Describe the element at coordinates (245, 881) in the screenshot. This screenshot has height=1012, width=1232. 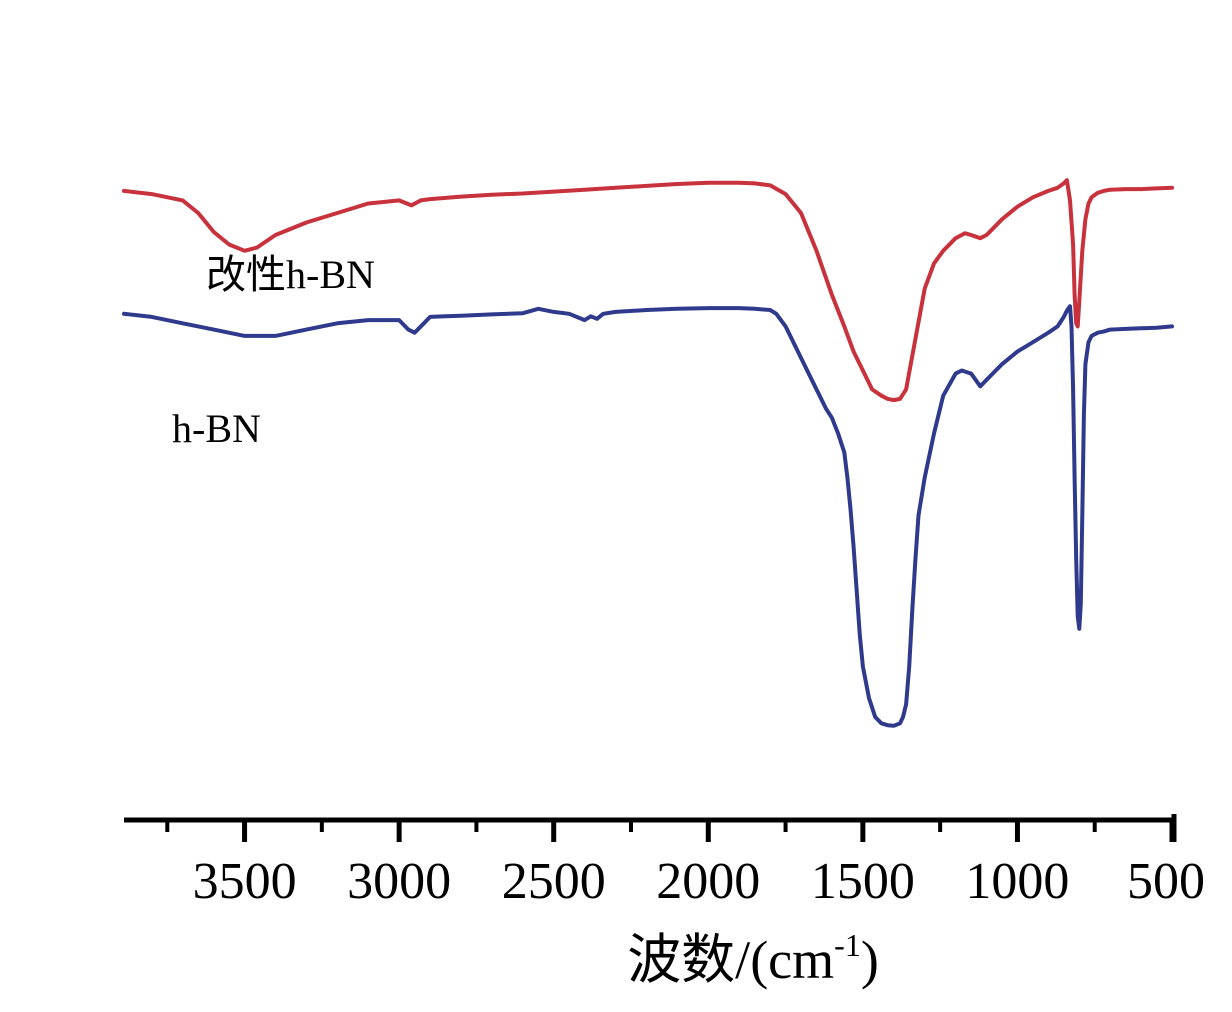
I see `x-tick-label-3500: 3500` at that location.